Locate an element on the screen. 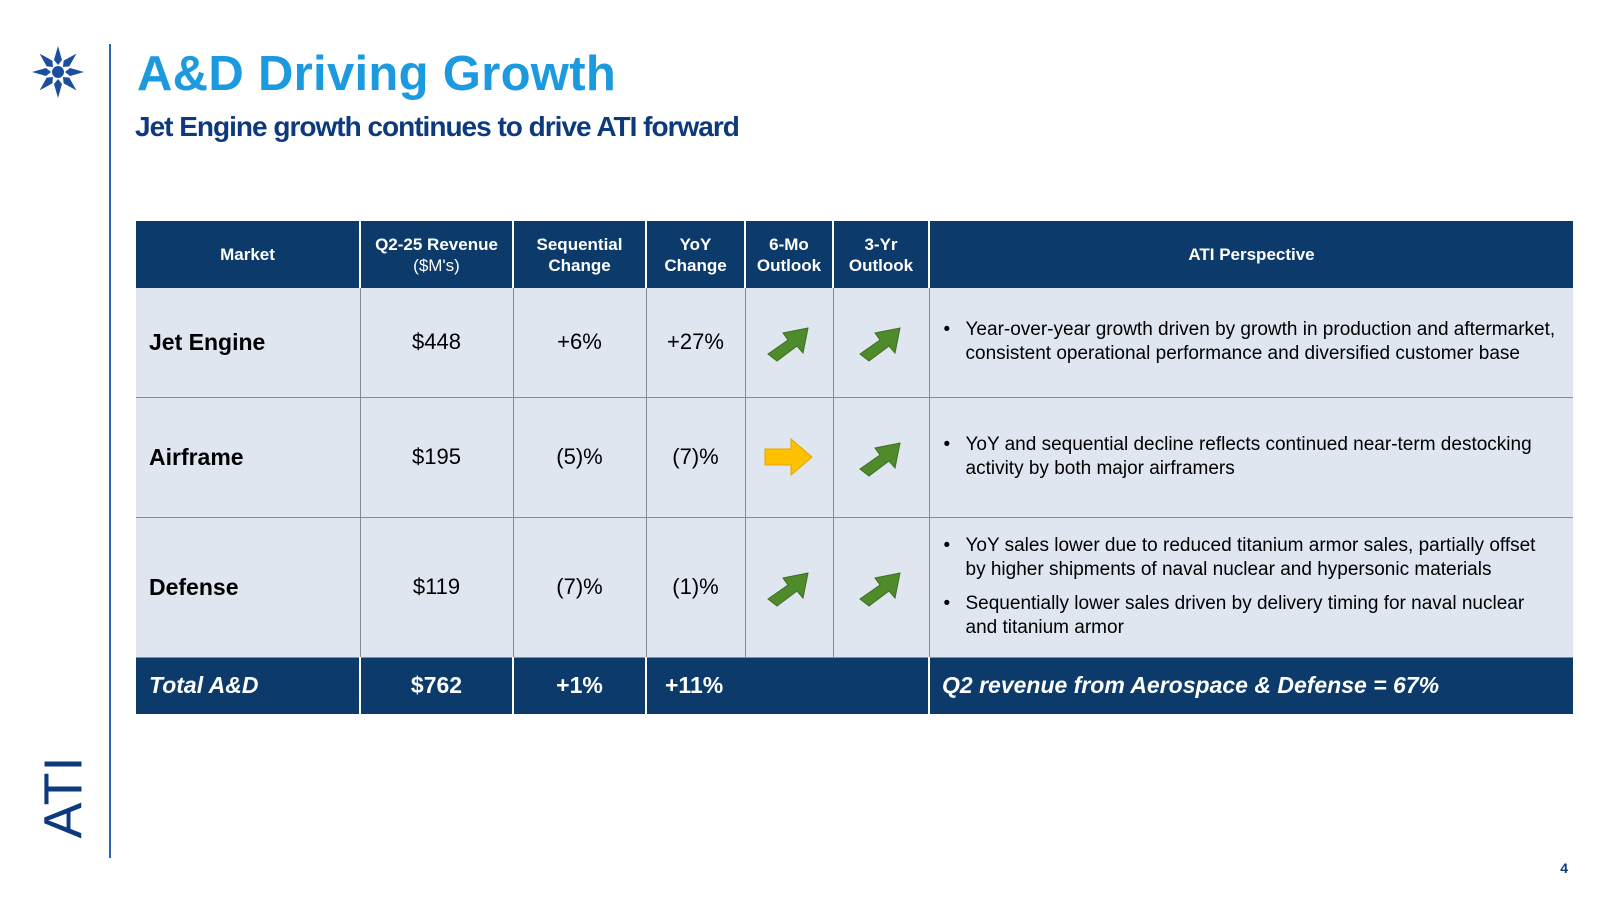 This screenshot has height=900, width=1600. header-6mo-outlook: 6-Mo Outlook is located at coordinates (789, 254).